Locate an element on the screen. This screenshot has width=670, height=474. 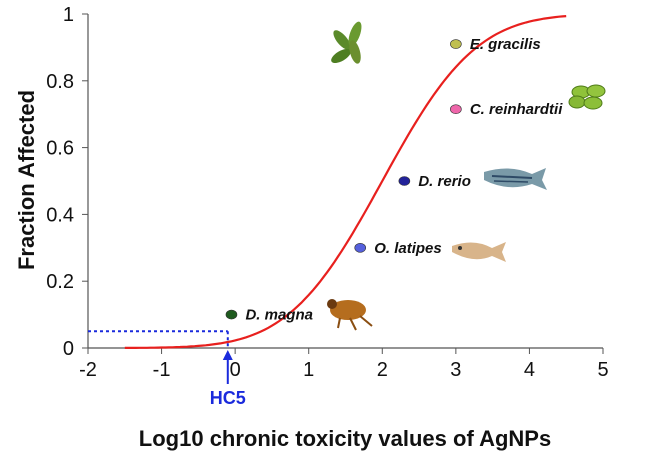
species-label: O. latipes is located at coordinates (408, 248).